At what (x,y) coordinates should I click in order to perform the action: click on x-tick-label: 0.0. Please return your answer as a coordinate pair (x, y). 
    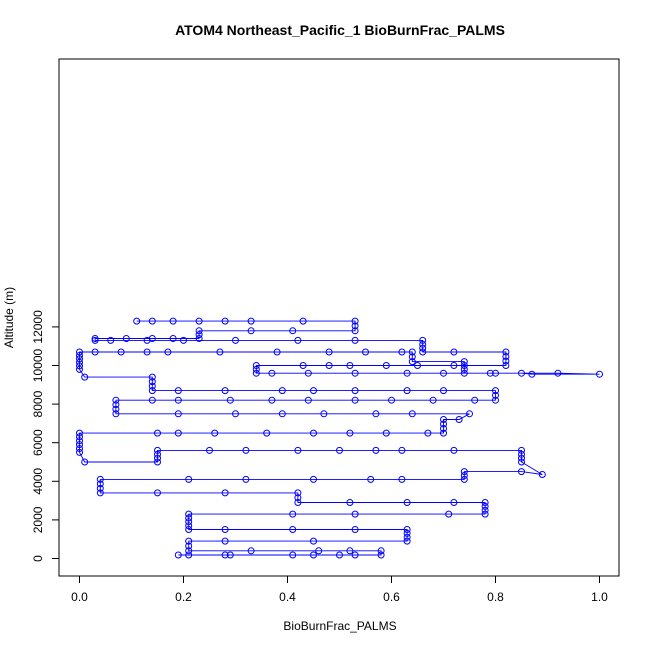
    Looking at the image, I should click on (79, 597).